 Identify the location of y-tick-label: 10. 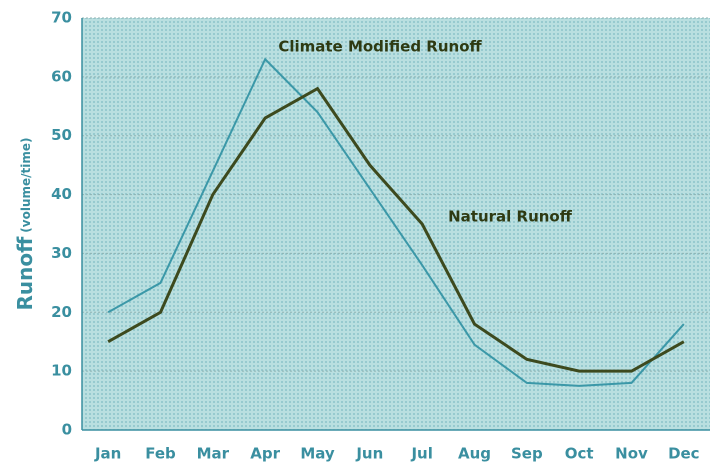
(61, 371).